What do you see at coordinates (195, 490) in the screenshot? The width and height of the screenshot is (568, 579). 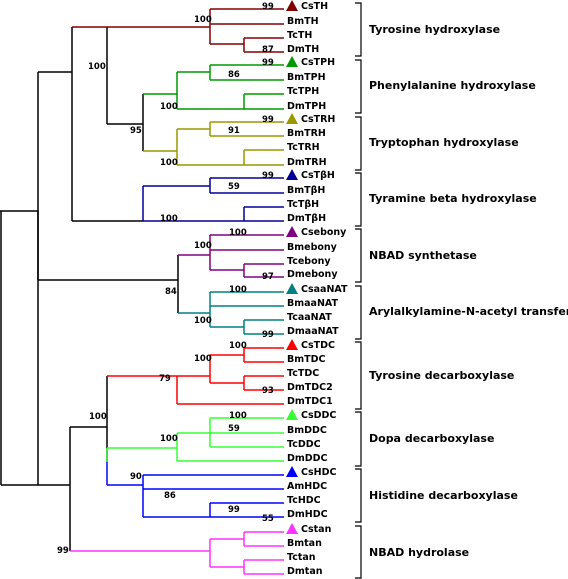 I see `branch-HDC` at bounding box center [195, 490].